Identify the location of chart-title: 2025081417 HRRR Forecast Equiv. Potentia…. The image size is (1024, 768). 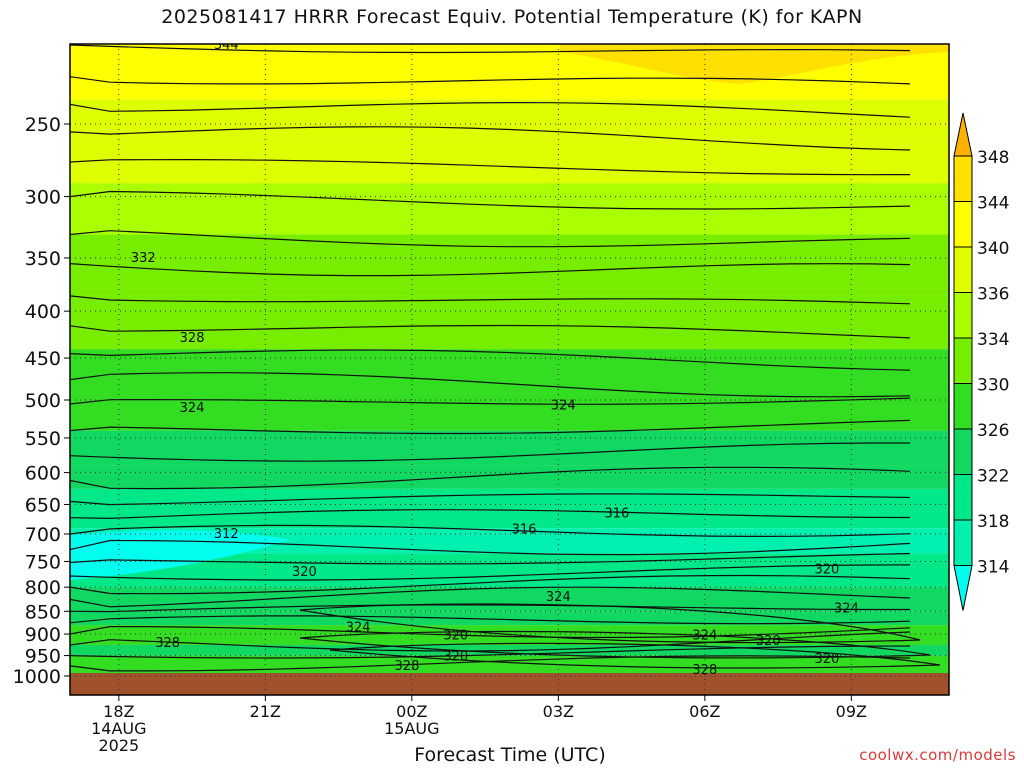
(512, 17).